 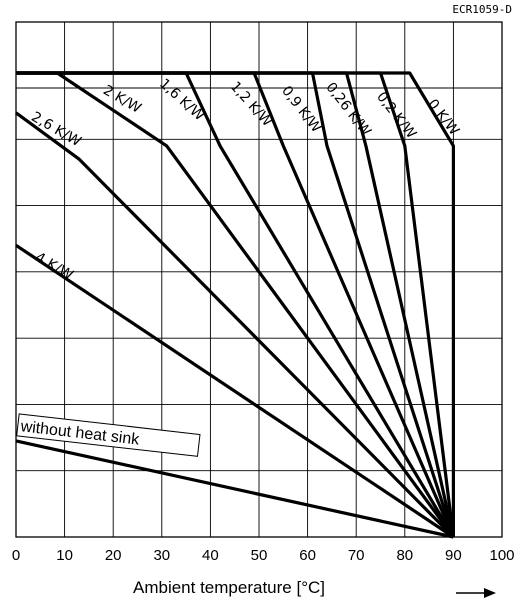 I want to click on x-tick-label: 90, so click(x=453, y=555).